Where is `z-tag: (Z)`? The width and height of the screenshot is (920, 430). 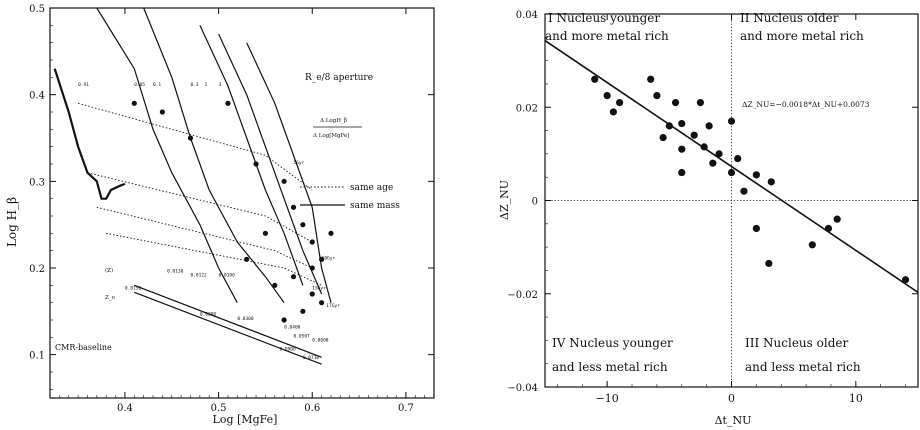 z-tag: (Z) is located at coordinates (109, 270).